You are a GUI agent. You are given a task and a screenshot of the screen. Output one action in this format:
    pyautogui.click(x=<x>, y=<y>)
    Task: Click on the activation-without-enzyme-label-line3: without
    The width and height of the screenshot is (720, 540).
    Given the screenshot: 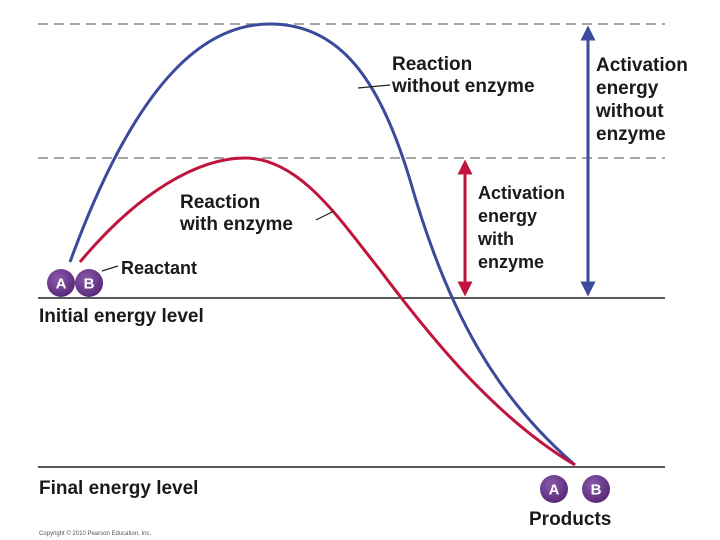 What is the action you would take?
    pyautogui.click(x=629, y=111)
    